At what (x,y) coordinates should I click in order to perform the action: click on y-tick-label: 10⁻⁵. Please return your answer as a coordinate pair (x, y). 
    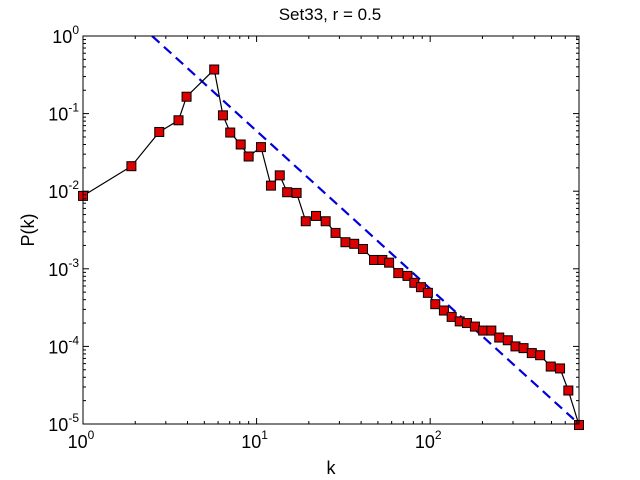
    Looking at the image, I should click on (63, 423).